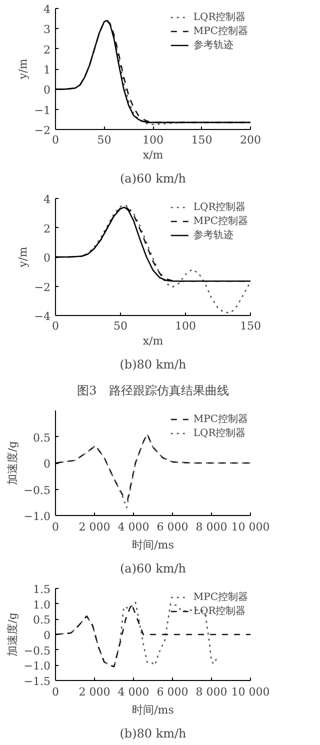 Image resolution: width=320 pixels, height=745 pixels. I want to click on y-tick-label: 3, so click(47, 29).